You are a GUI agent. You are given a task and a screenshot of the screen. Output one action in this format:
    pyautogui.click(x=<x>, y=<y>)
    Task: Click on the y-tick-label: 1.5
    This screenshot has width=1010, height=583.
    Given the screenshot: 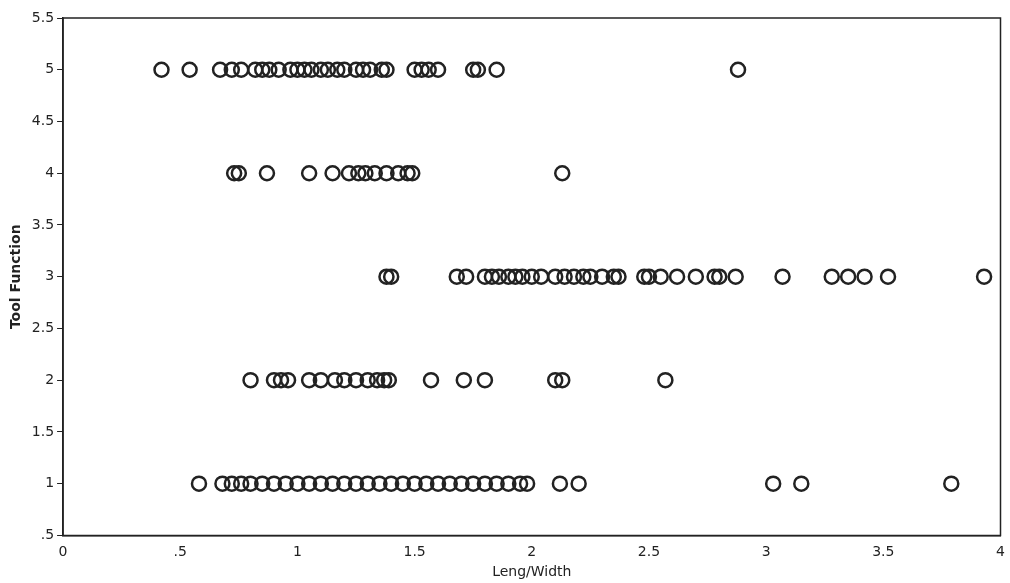 What is the action you would take?
    pyautogui.click(x=43, y=430)
    